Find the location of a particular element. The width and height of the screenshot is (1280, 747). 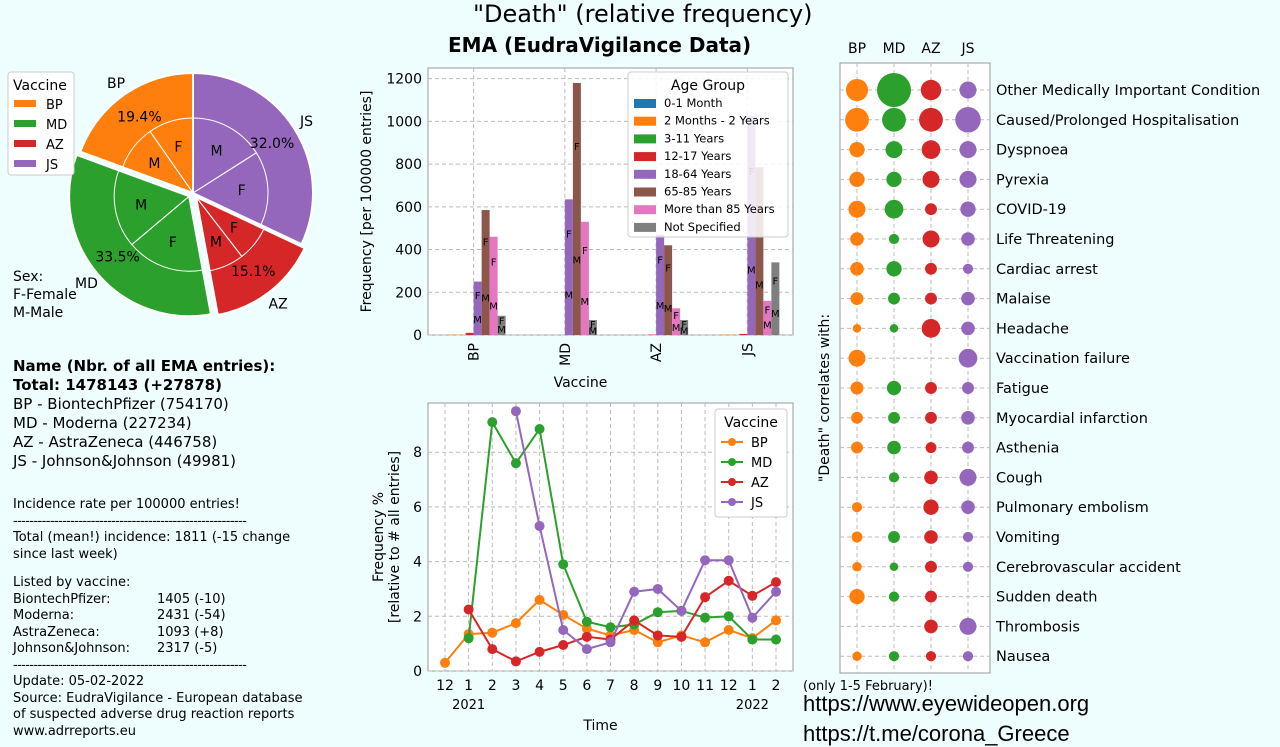

bar-az-65-85-years is located at coordinates (668, 290).